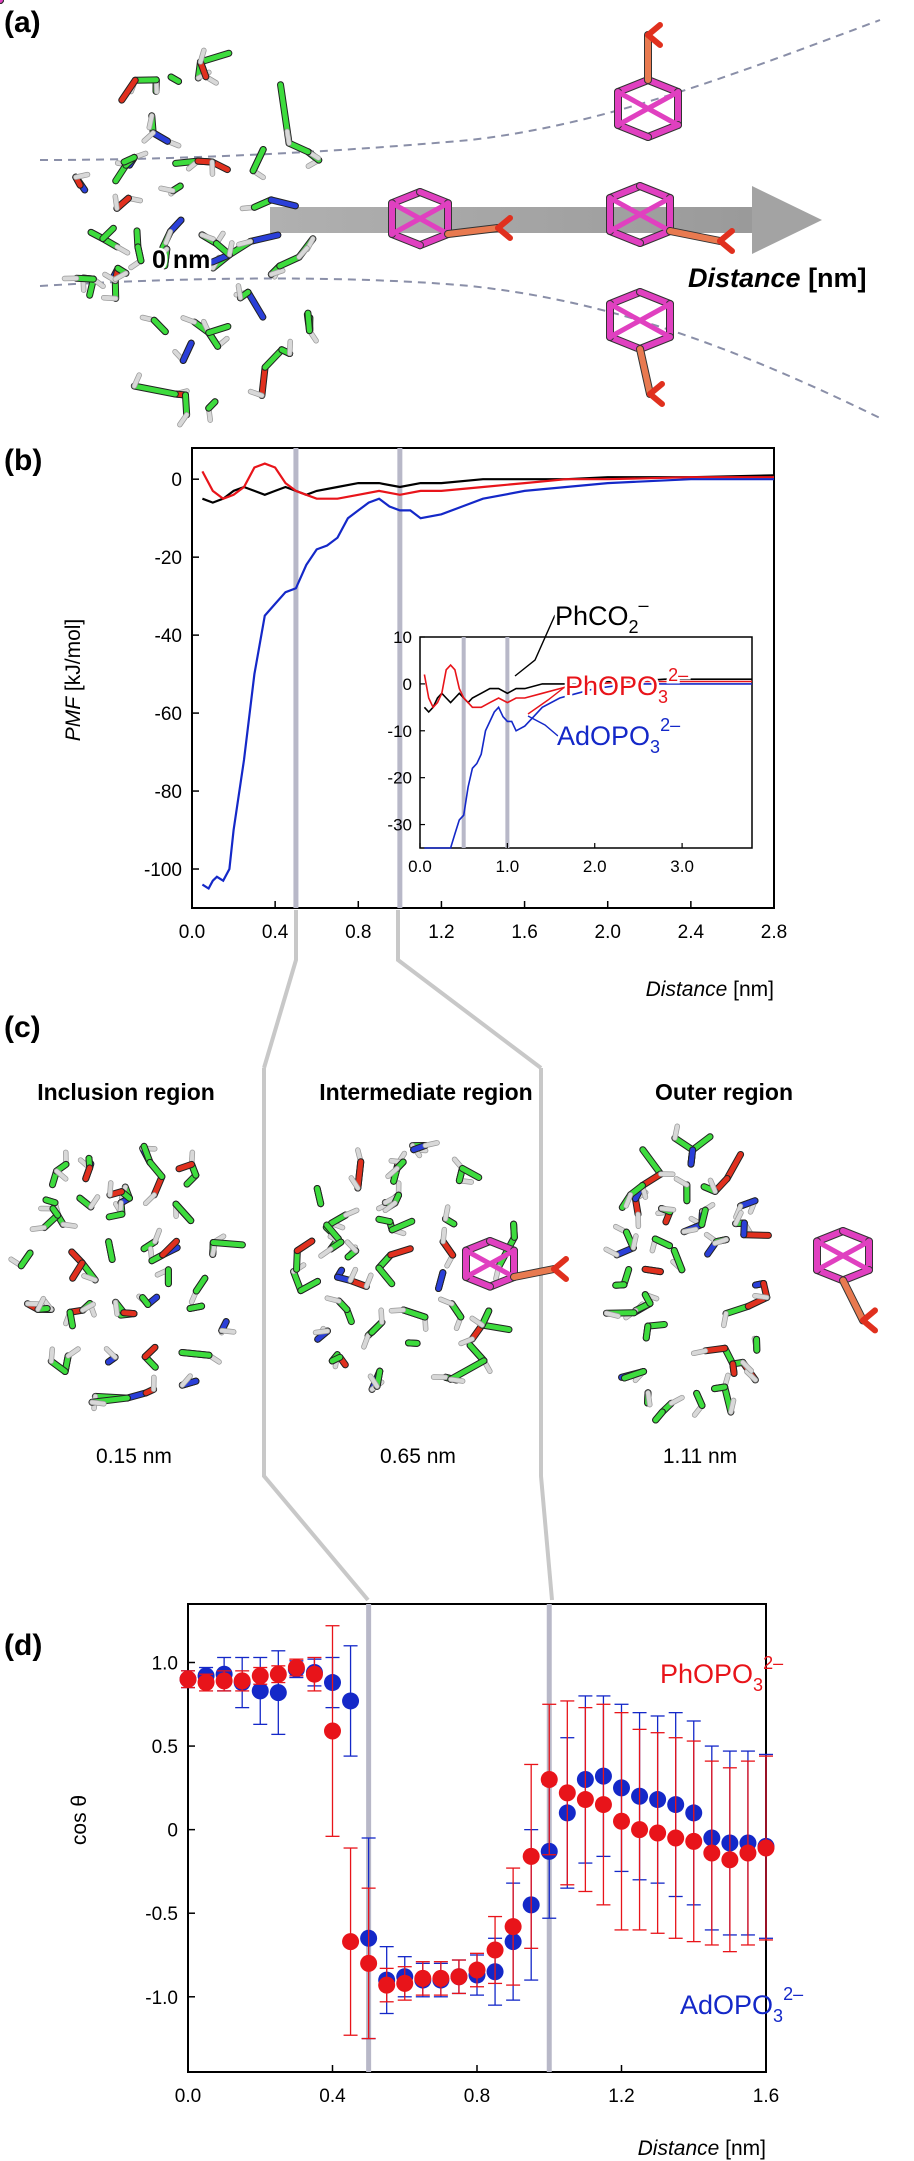  Describe the element at coordinates (834, 278) in the screenshot. I see `panel-a-axis-label-unit: [nm]` at that location.